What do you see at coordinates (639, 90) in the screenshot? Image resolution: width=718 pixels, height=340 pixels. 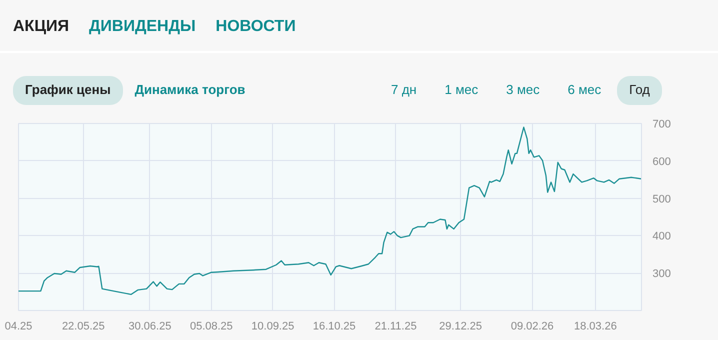 I see `text: Год` at bounding box center [639, 90].